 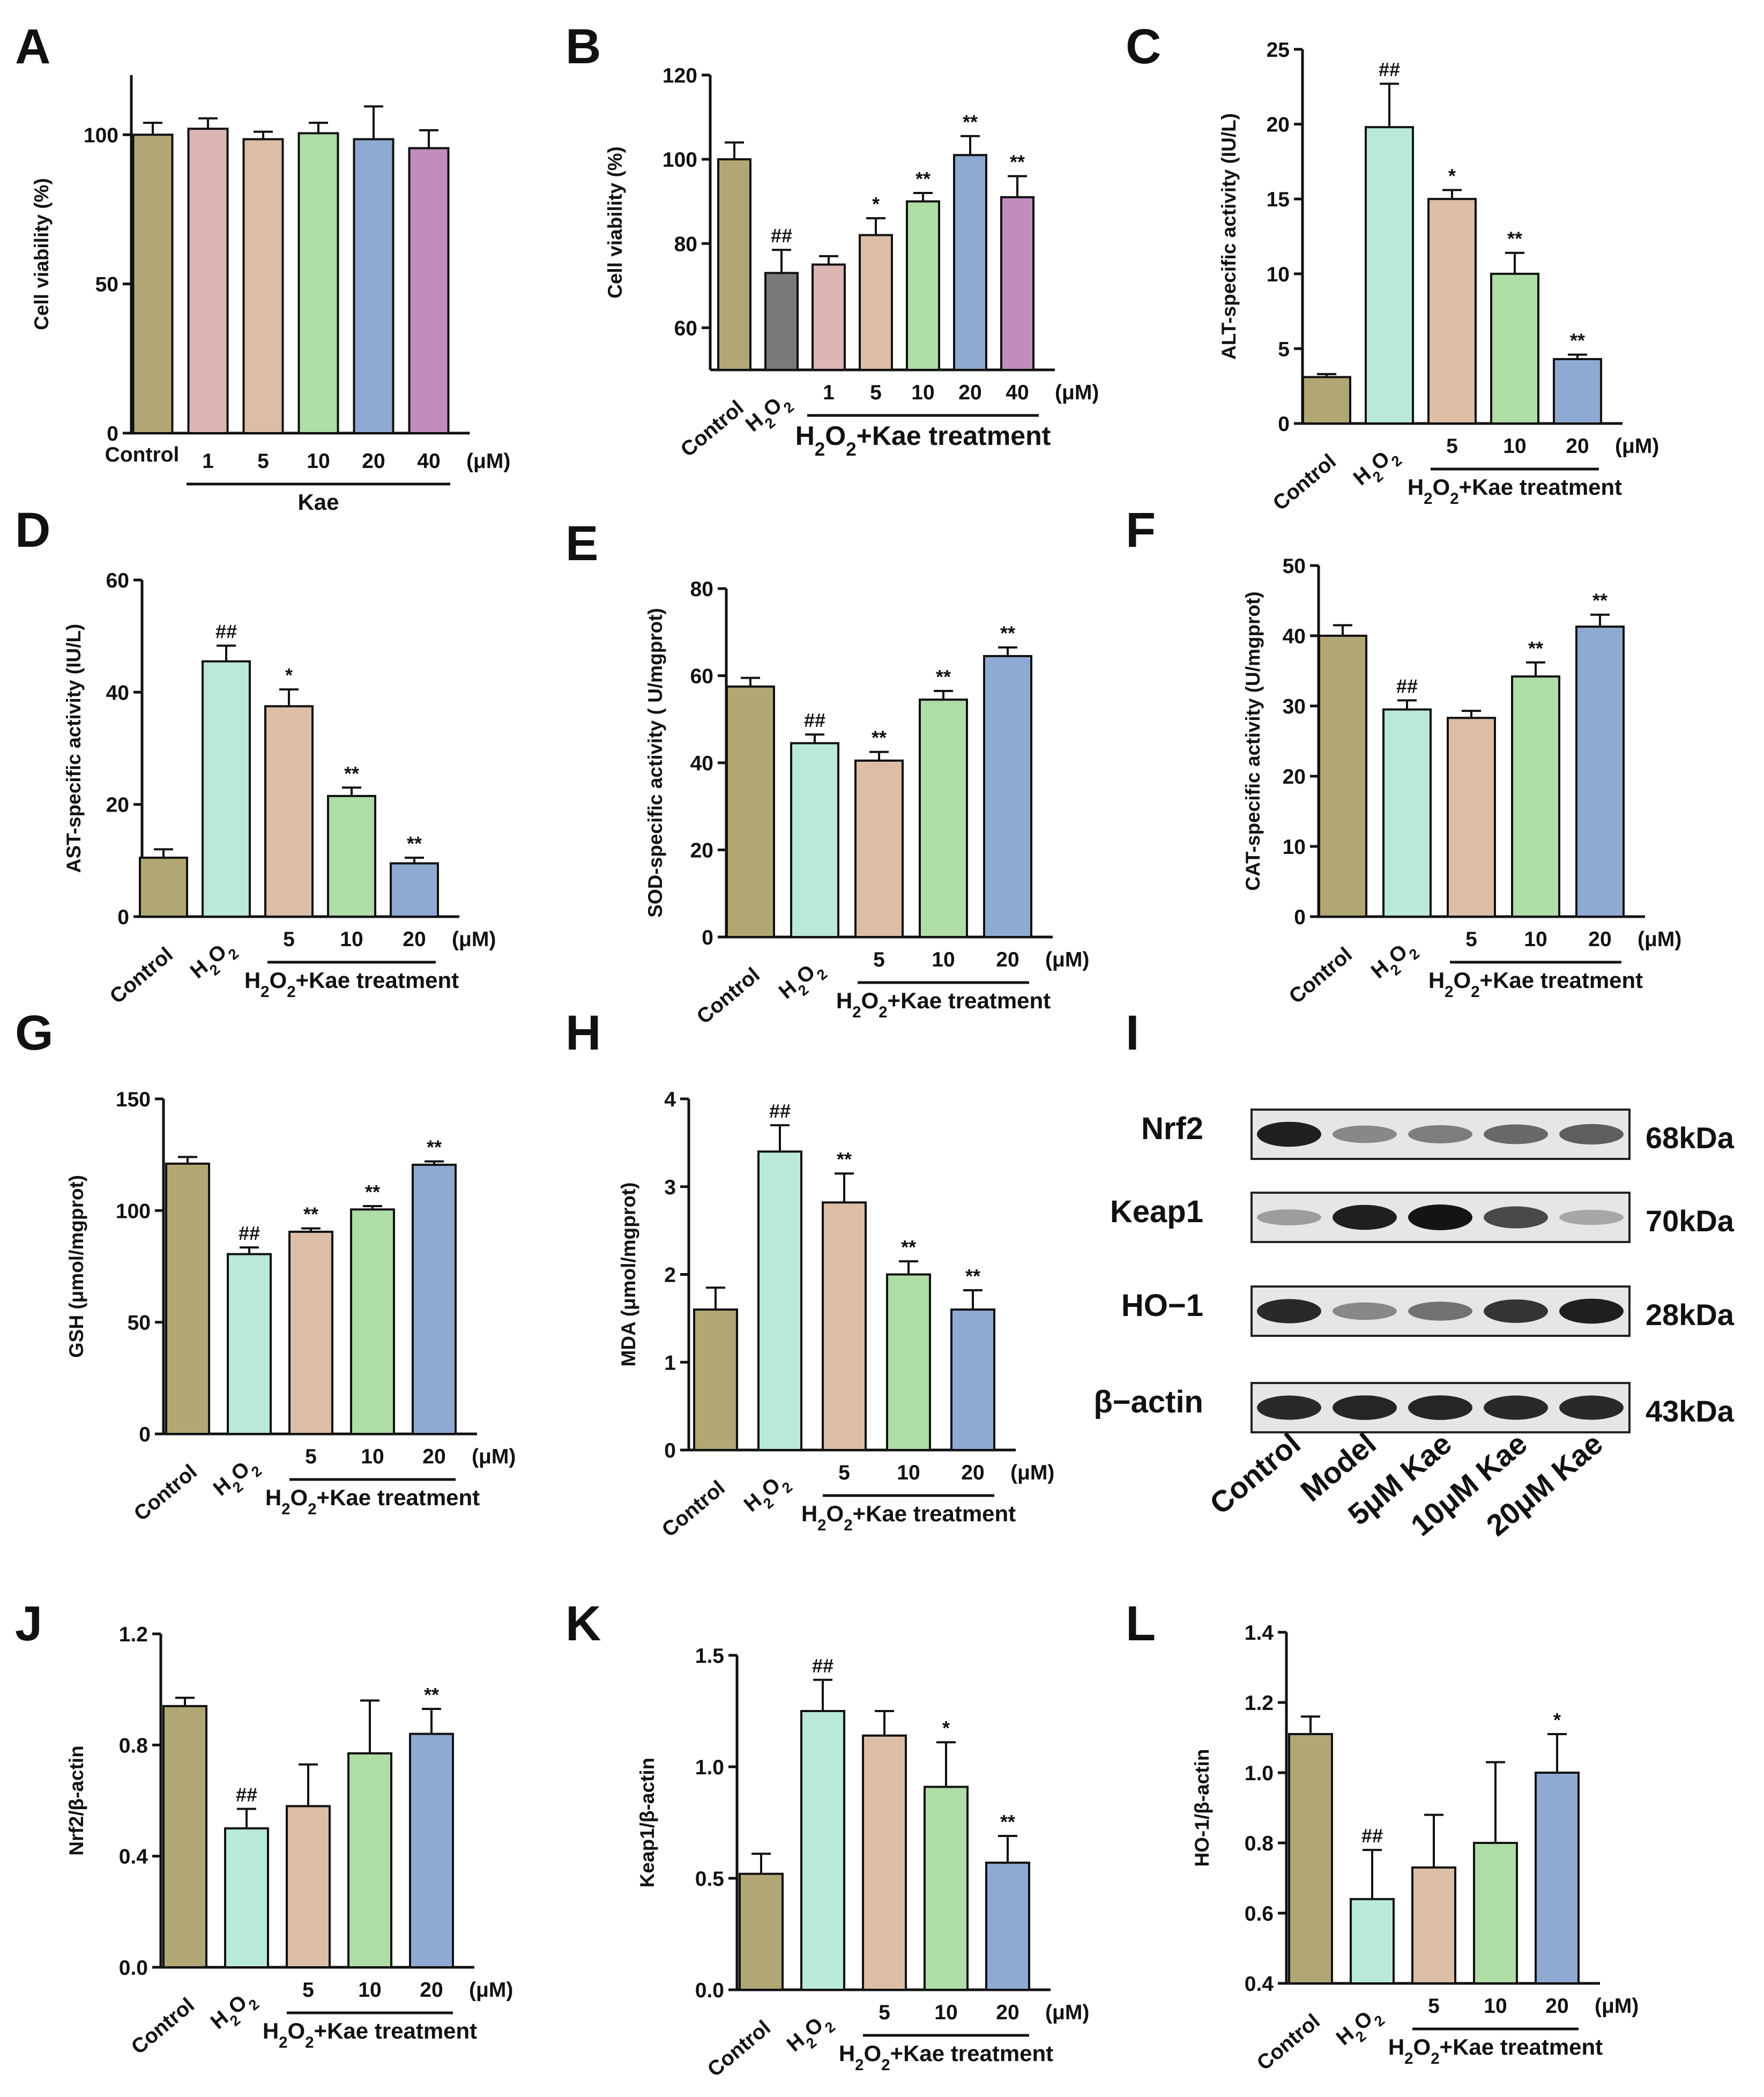 What do you see at coordinates (1255, 1473) in the screenshot?
I see `lane-label: Control` at bounding box center [1255, 1473].